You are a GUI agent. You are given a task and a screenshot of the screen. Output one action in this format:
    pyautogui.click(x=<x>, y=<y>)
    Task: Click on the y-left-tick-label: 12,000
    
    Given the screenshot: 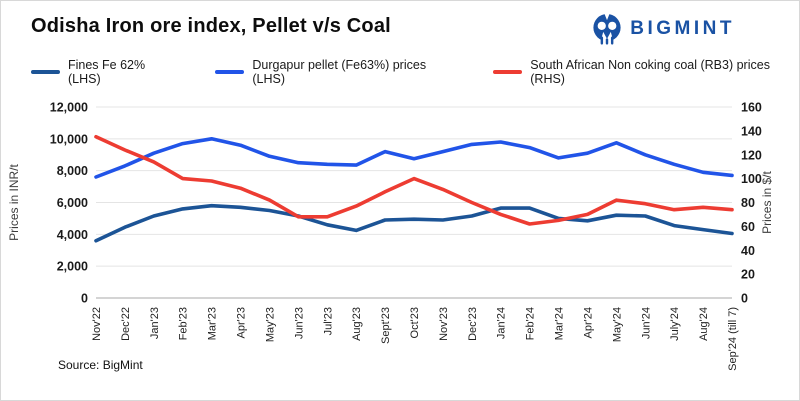 What is the action you would take?
    pyautogui.click(x=69, y=108)
    